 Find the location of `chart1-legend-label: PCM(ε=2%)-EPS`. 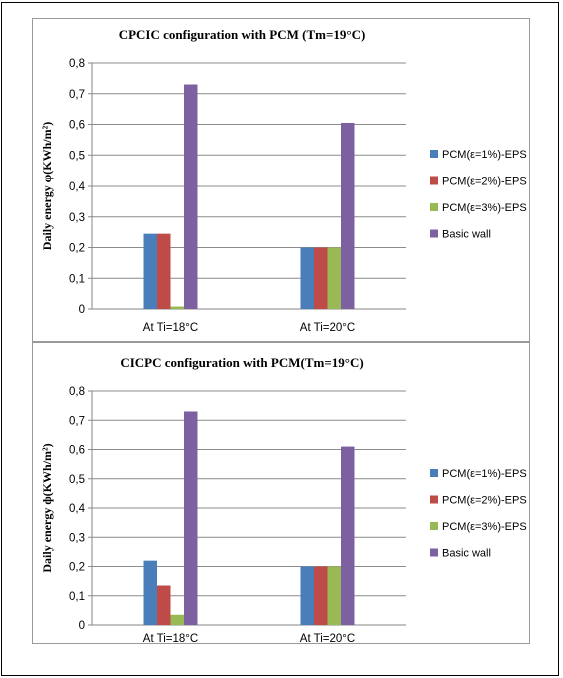

chart1-legend-label: PCM(ε=2%)-EPS is located at coordinates (484, 501).